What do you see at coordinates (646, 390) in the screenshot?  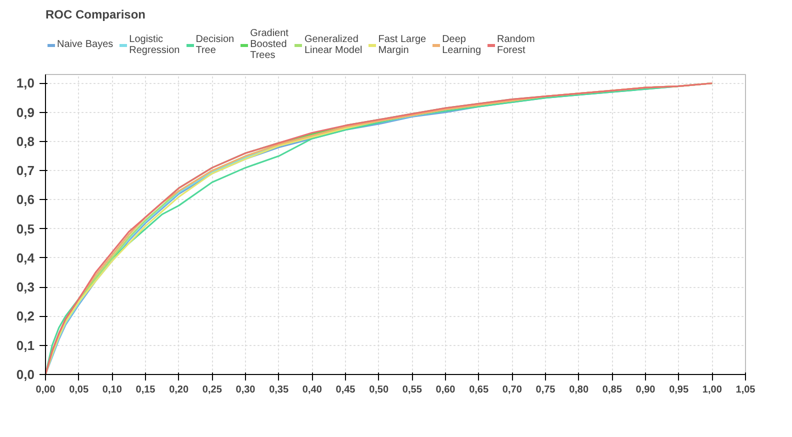 I see `x-tick-label: 0,90` at bounding box center [646, 390].